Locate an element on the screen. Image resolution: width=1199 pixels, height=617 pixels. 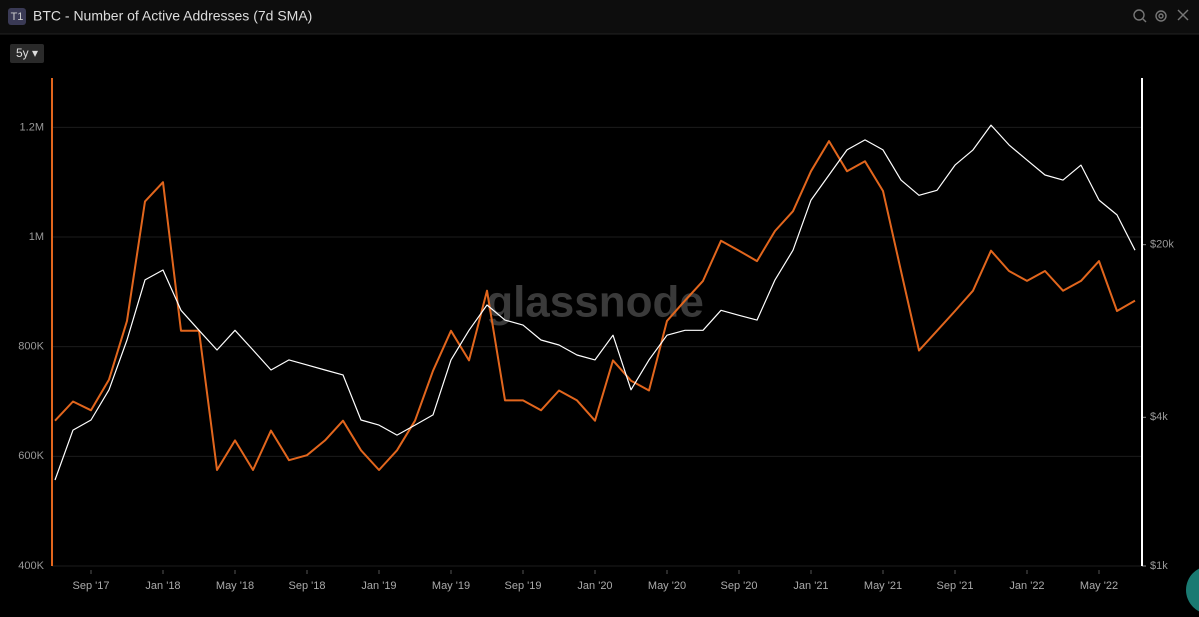
x-tick-label: May '18 is located at coordinates (235, 586).